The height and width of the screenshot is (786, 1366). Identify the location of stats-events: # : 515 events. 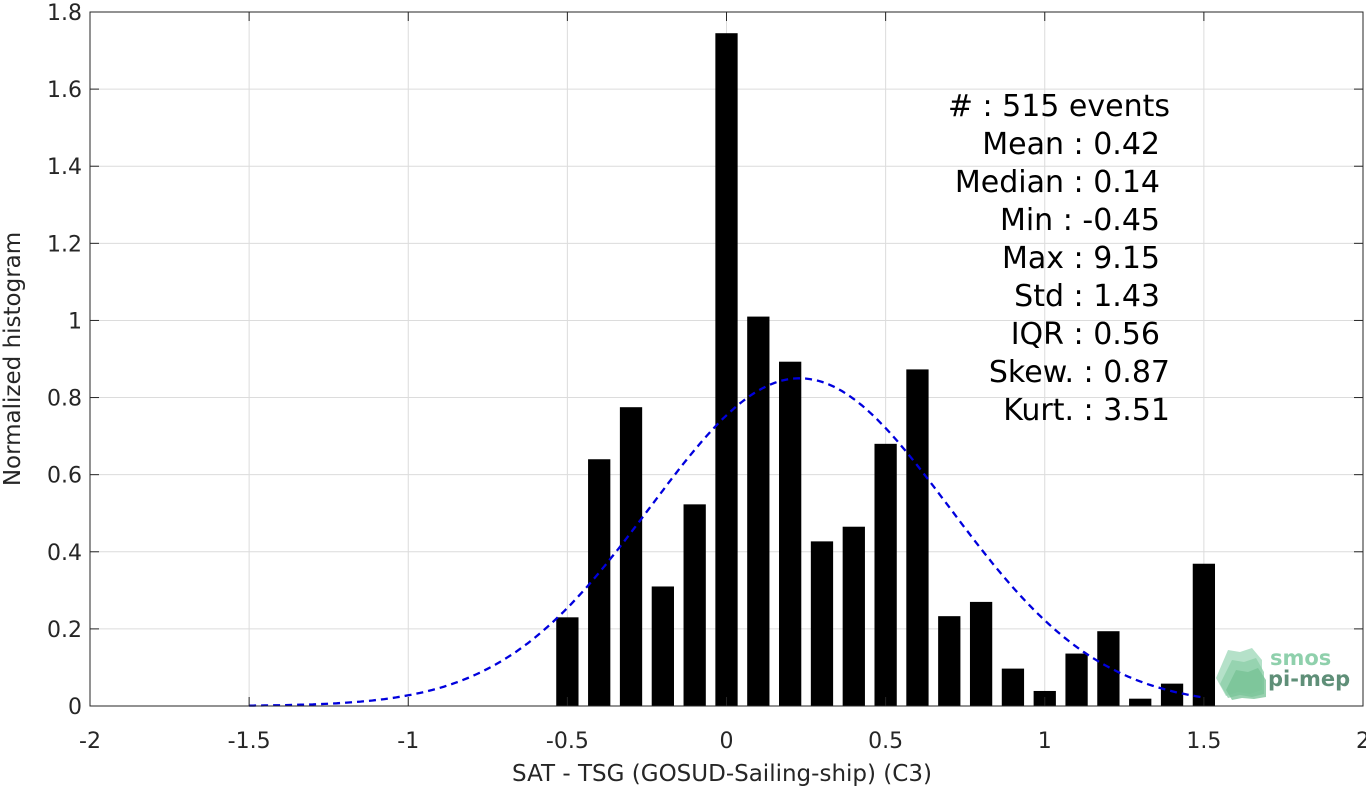
(1059, 106).